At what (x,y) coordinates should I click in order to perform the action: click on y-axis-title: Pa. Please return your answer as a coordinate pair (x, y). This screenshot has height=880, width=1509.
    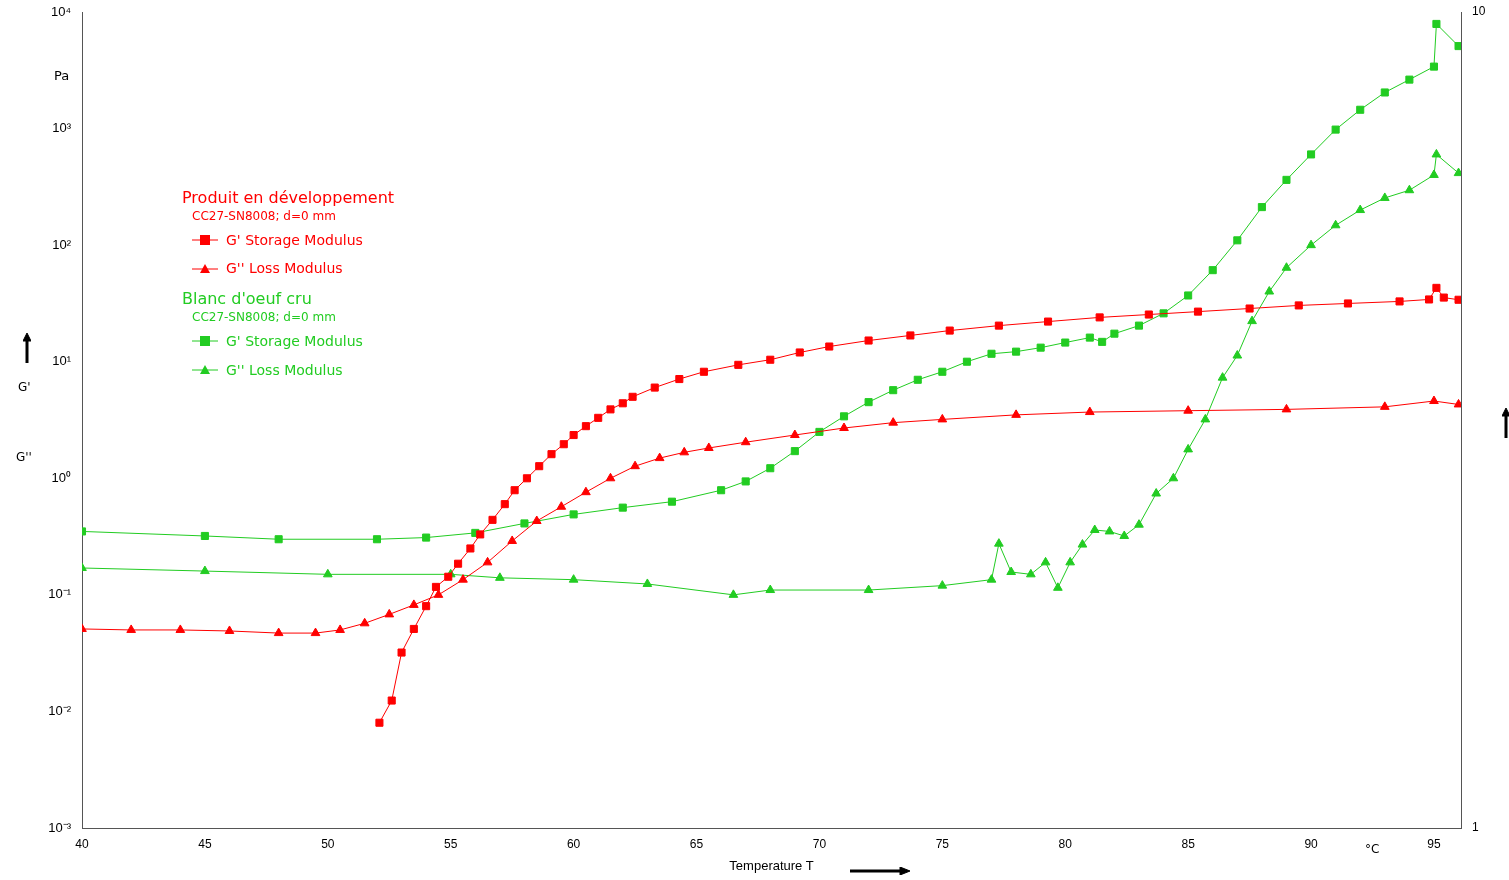
    Looking at the image, I should click on (62, 75).